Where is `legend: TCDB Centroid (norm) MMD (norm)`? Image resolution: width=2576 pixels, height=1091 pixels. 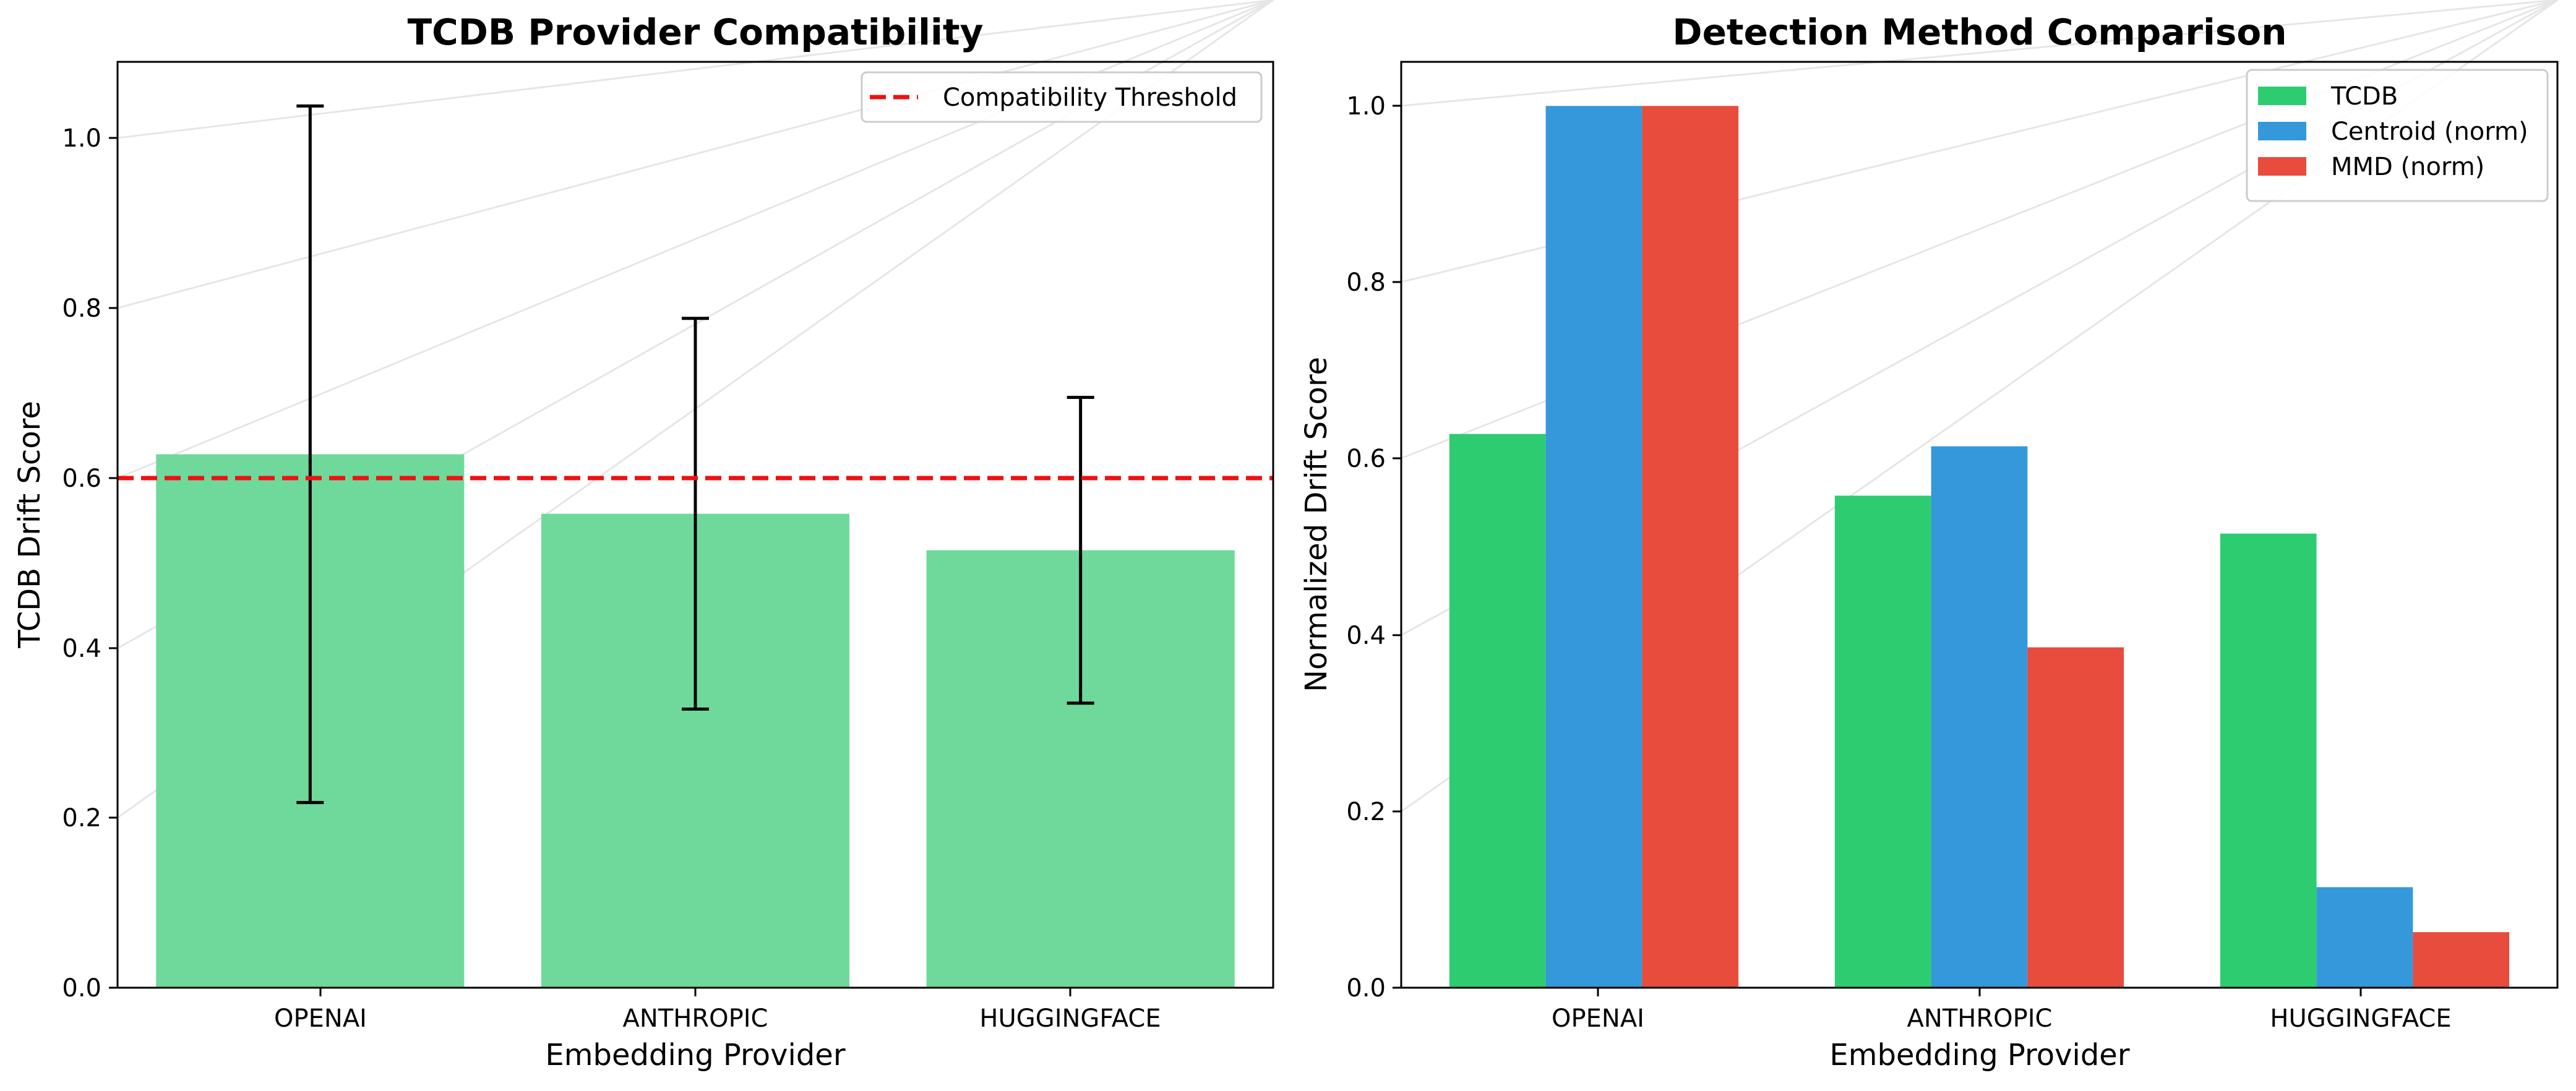 legend: TCDB Centroid (norm) MMD (norm) is located at coordinates (2397, 136).